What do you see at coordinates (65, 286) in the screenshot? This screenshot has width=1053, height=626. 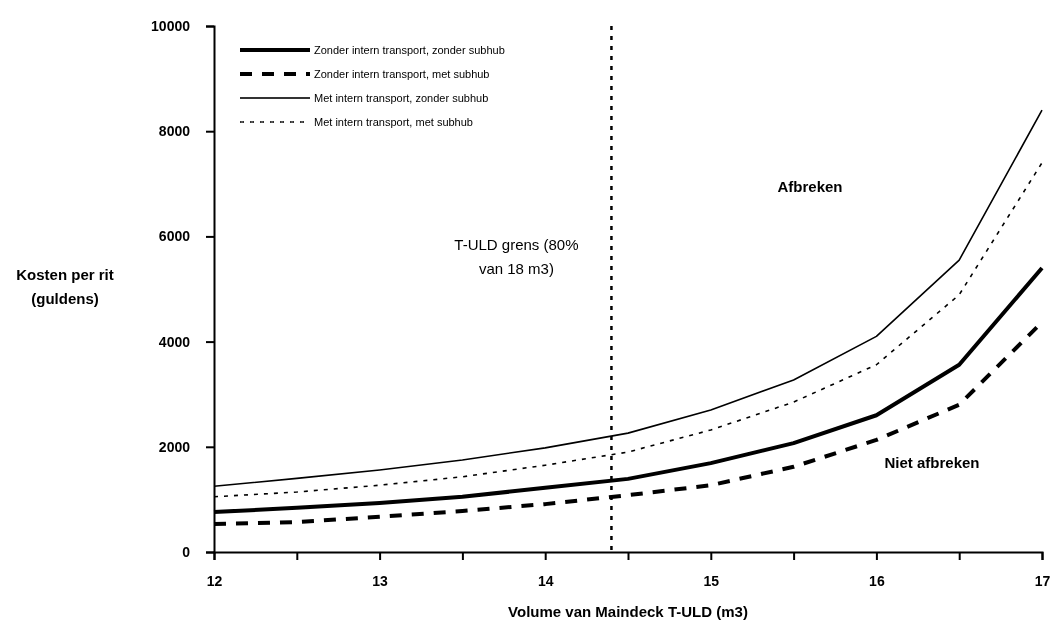 I see `y-axis-title: Kosten per rit (guldens)` at bounding box center [65, 286].